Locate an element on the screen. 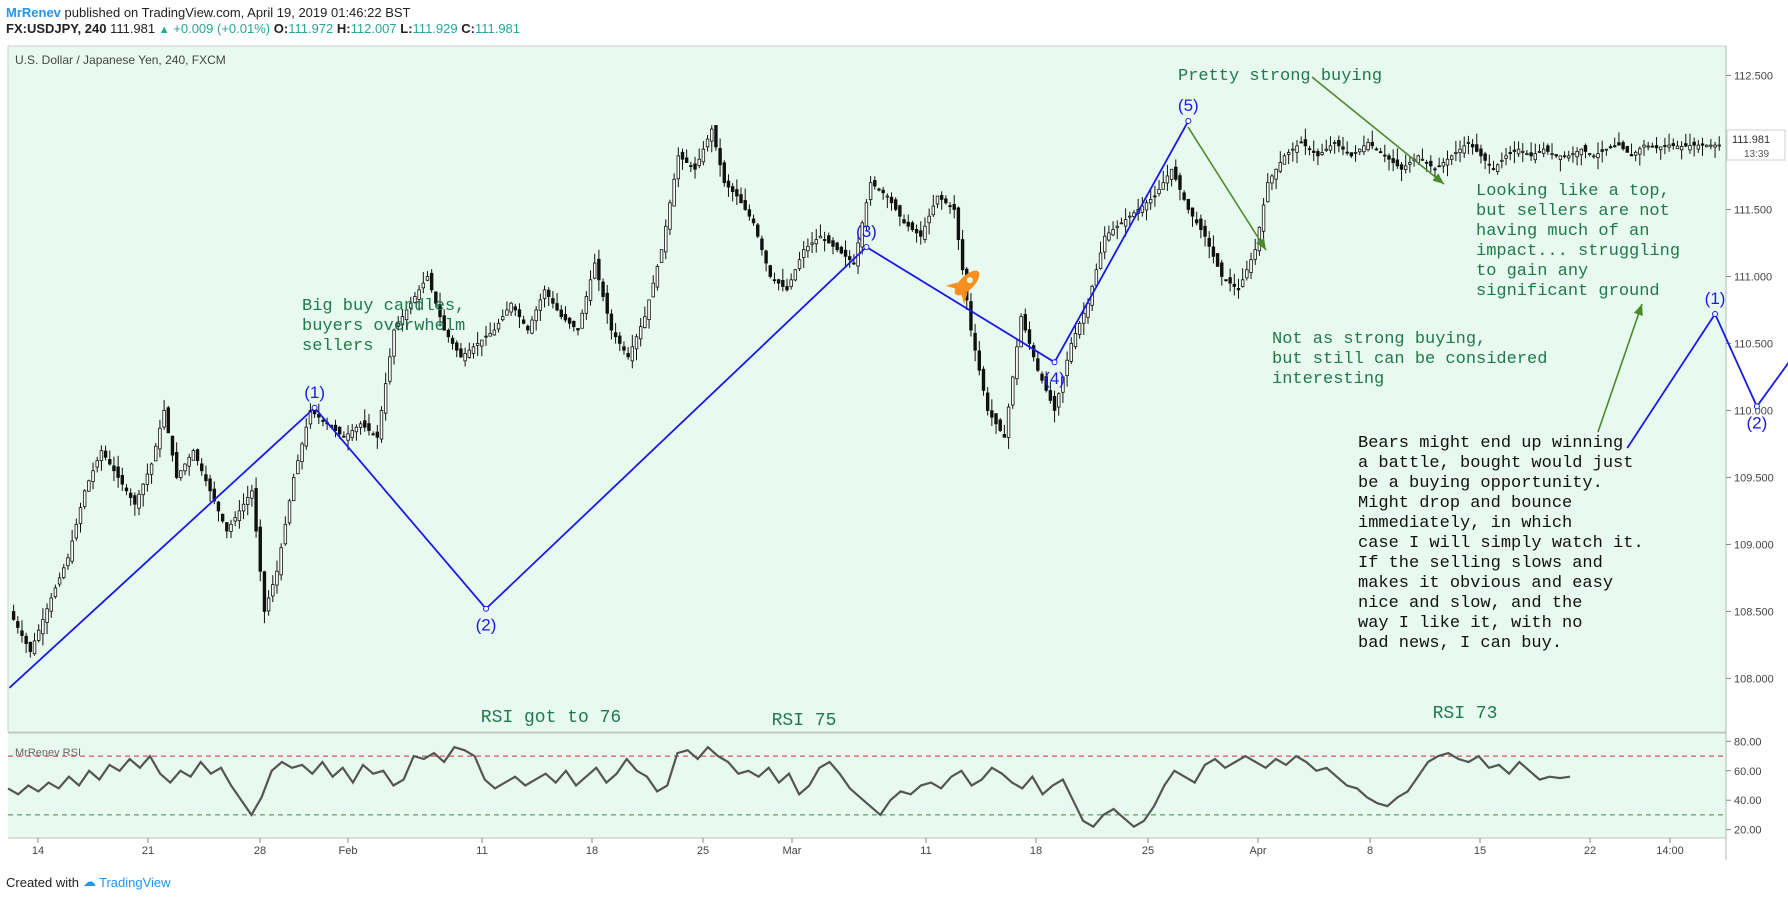 The width and height of the screenshot is (1788, 900). annotation-line: having much of an is located at coordinates (1562, 231).